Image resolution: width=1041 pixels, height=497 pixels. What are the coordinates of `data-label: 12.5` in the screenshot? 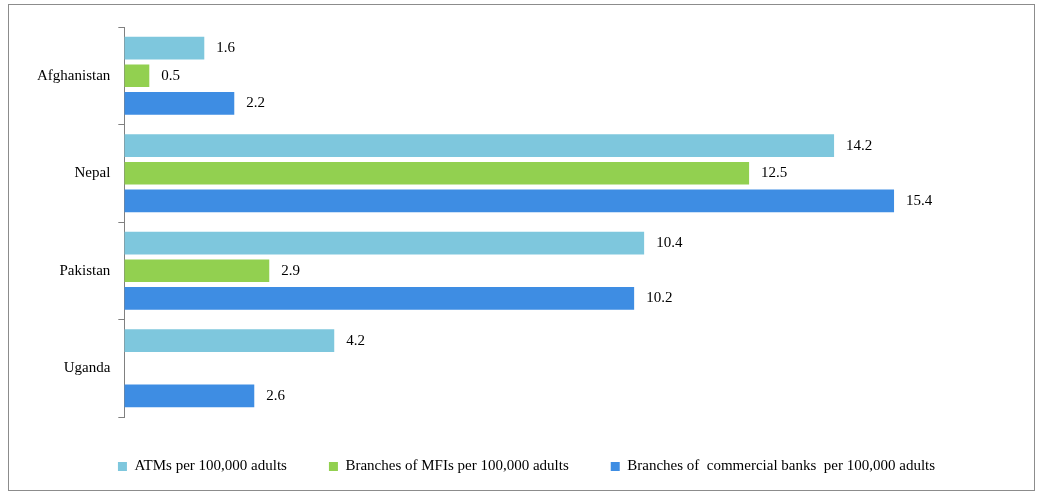 It's located at (774, 172).